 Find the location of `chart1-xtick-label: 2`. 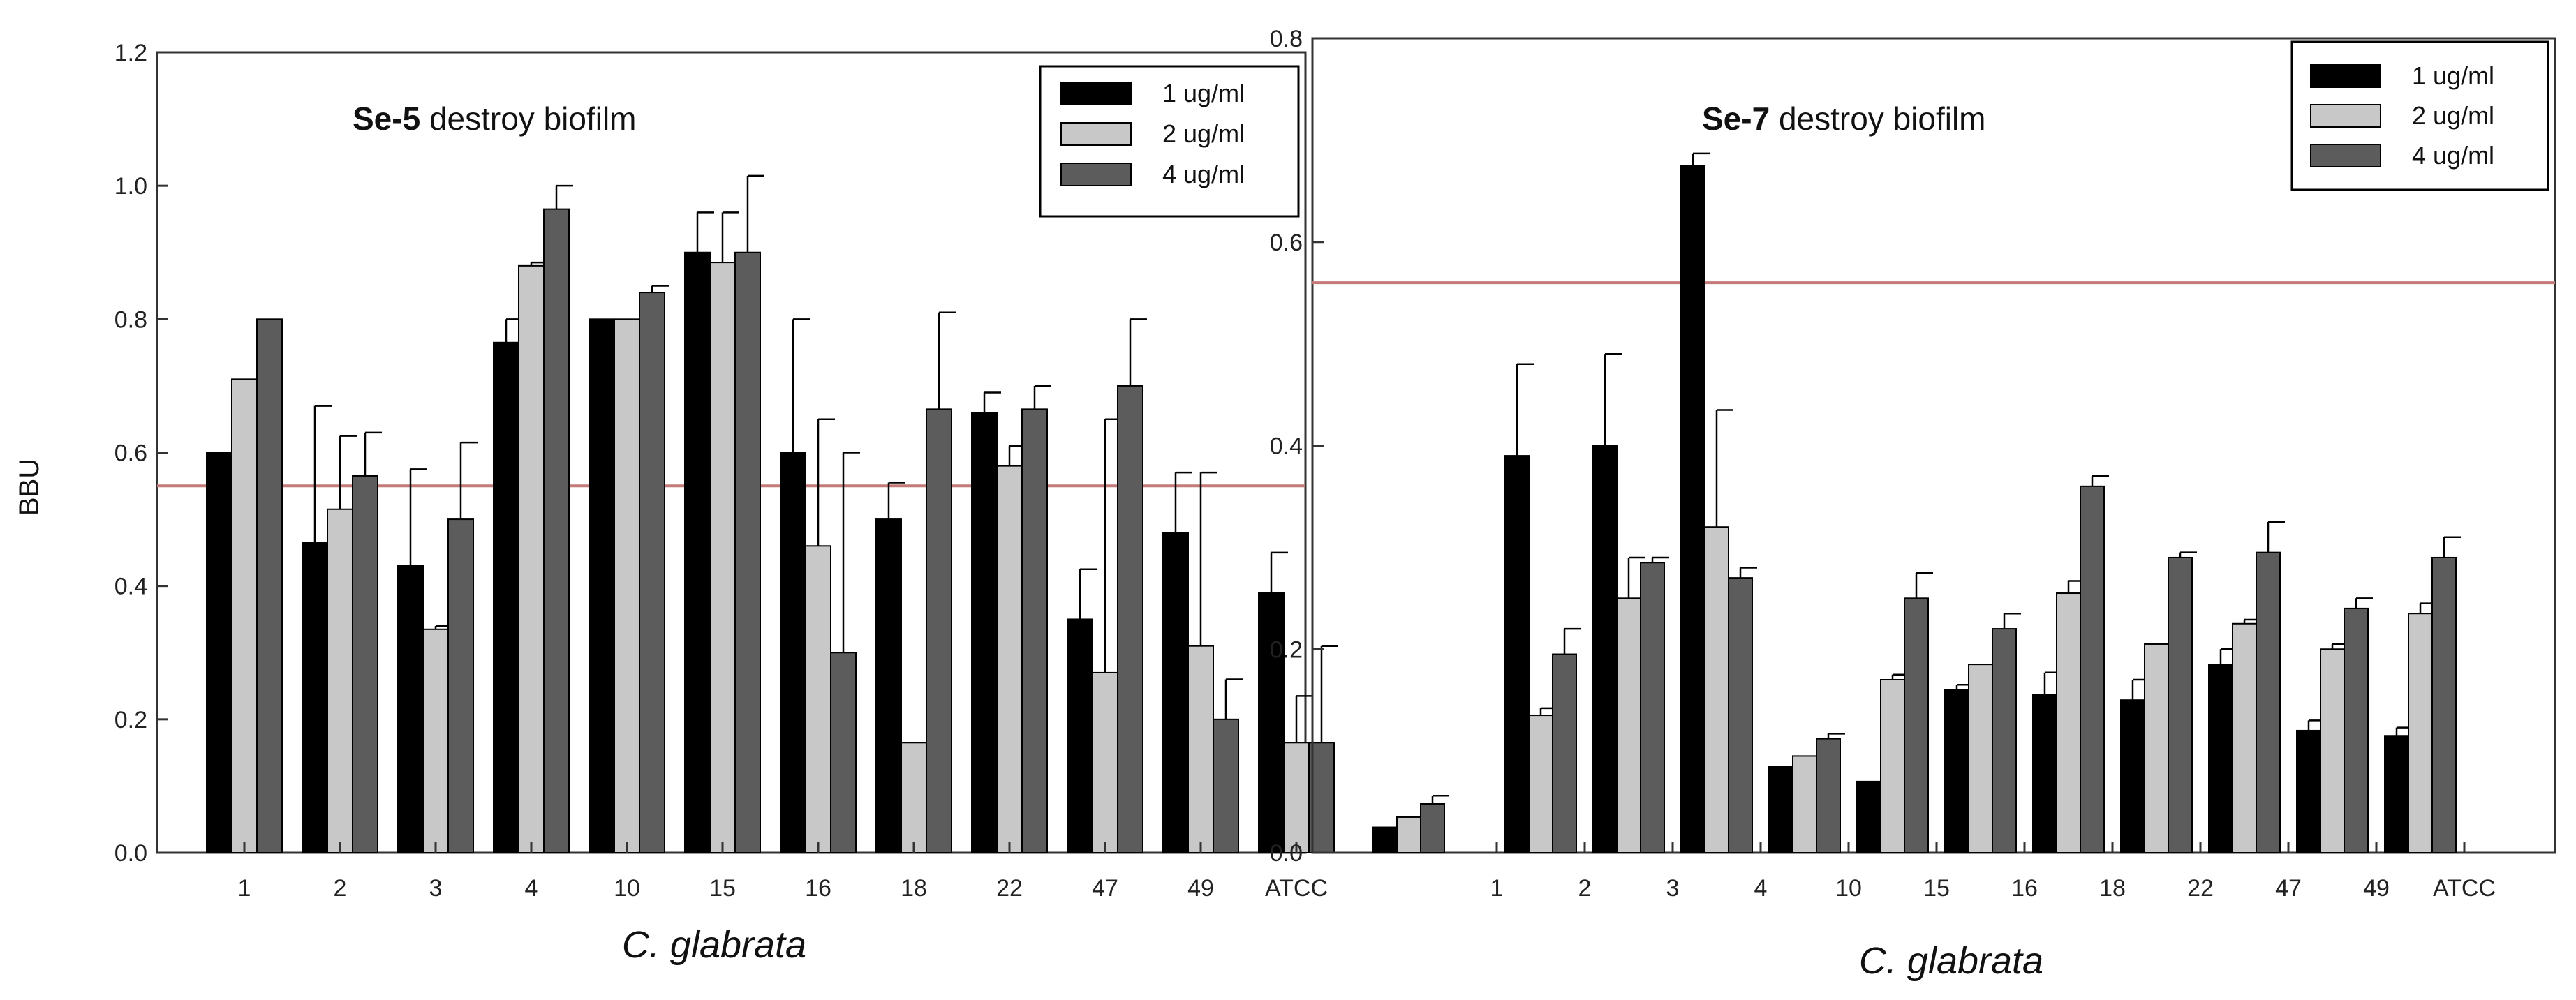

chart1-xtick-label: 2 is located at coordinates (340, 889).